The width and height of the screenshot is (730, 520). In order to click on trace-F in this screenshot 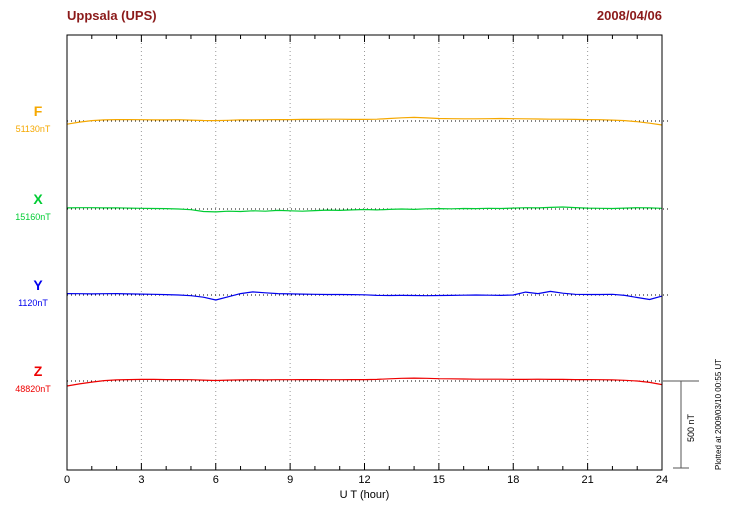, I will do `click(364, 121)`.